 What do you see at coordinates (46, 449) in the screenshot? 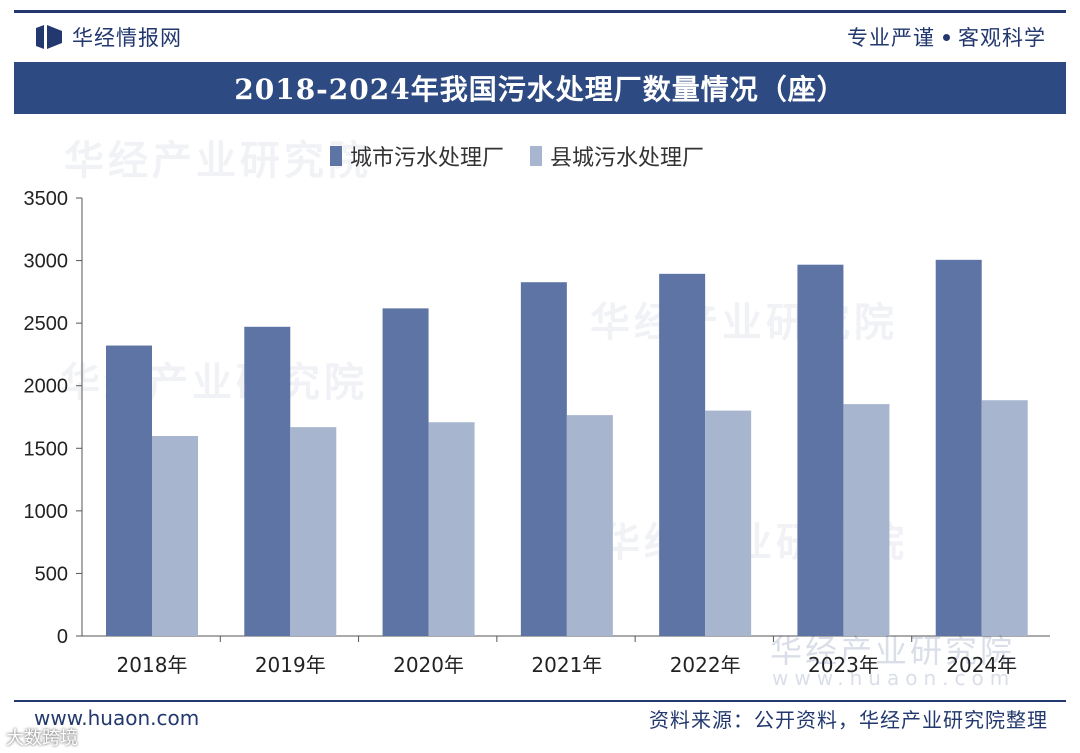
I see `y-tick-label: 1500` at bounding box center [46, 449].